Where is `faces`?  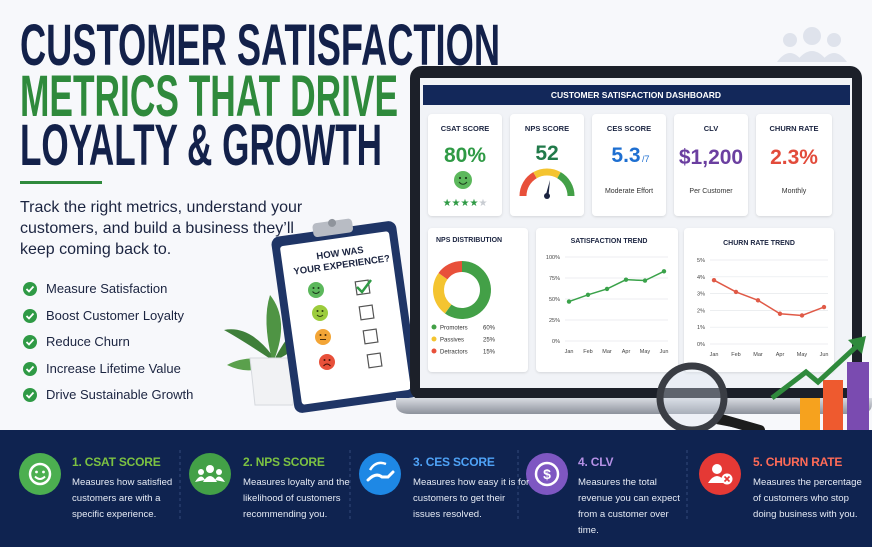 faces is located at coordinates (321, 326).